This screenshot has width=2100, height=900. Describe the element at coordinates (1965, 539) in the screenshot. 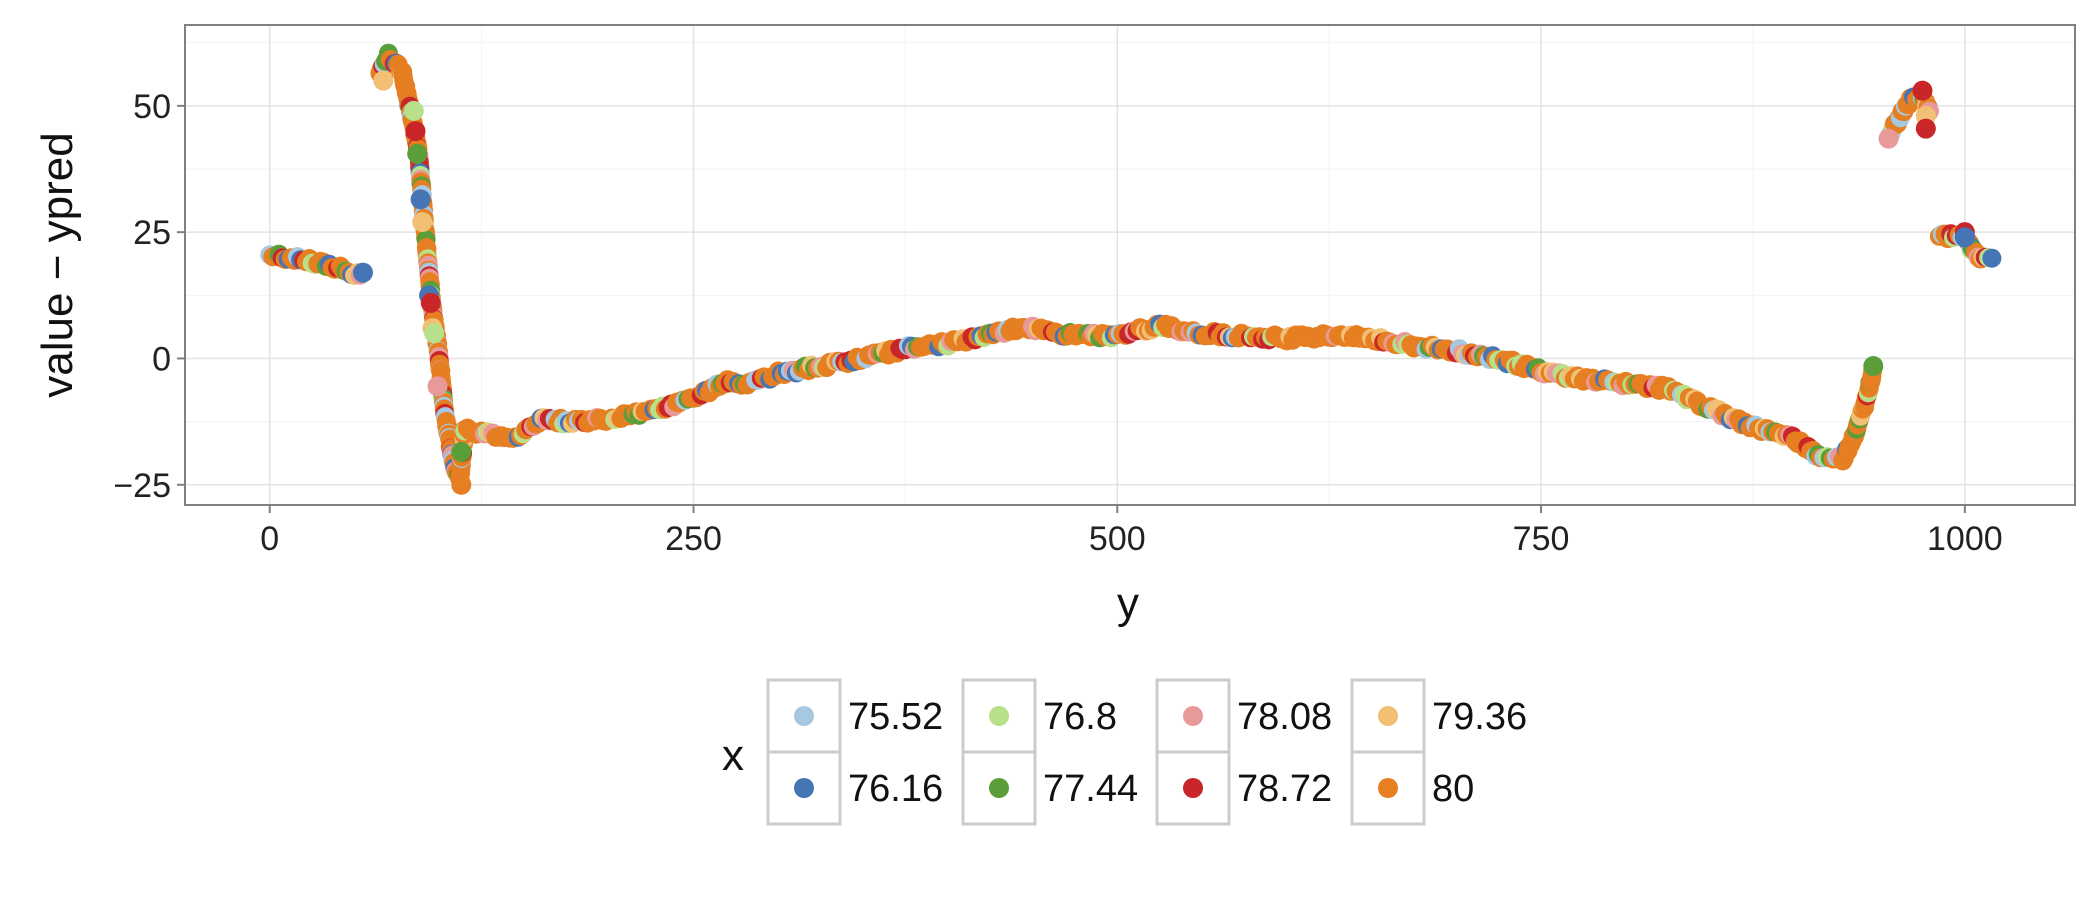

I see `x-tick-label: 1000` at that location.